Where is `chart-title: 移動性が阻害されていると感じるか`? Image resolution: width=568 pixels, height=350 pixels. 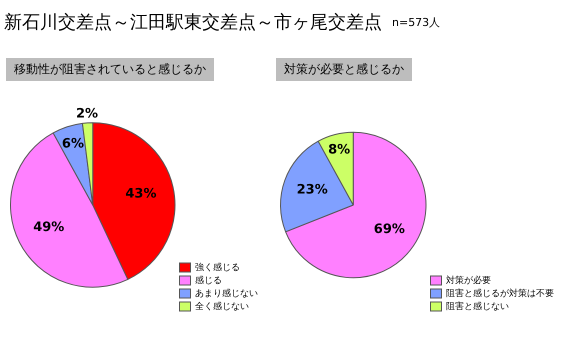 chart-title: 移動性が阻害されていると感じるか is located at coordinates (110, 69).